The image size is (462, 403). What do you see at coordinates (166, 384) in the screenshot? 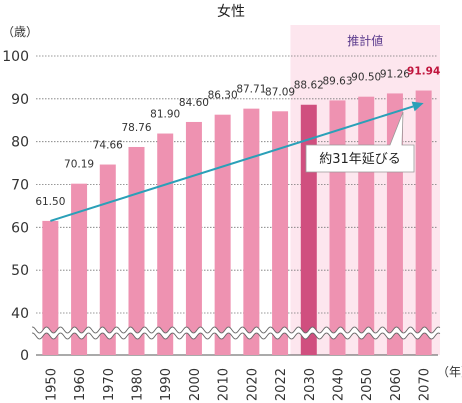
I see `x-tick-label: 1990` at bounding box center [166, 384].